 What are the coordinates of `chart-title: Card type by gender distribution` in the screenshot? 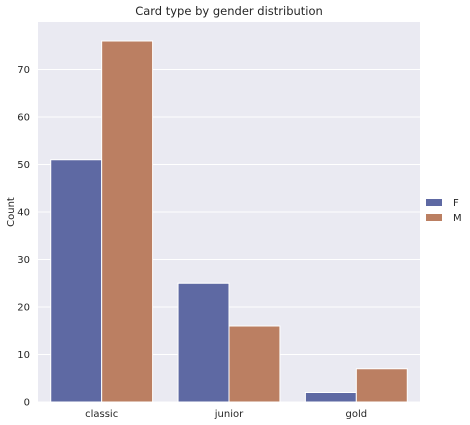 It's located at (229, 11).